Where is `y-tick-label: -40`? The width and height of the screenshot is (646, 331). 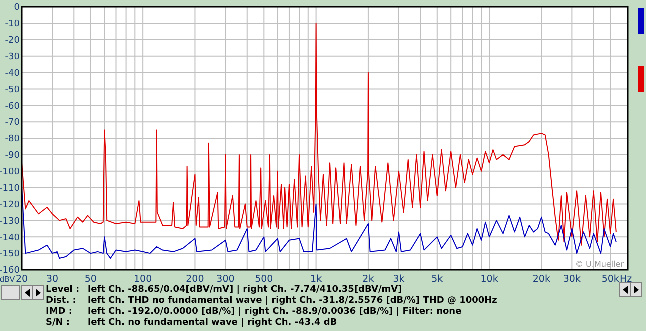
y-tick-label: -40 is located at coordinates (12, 73).